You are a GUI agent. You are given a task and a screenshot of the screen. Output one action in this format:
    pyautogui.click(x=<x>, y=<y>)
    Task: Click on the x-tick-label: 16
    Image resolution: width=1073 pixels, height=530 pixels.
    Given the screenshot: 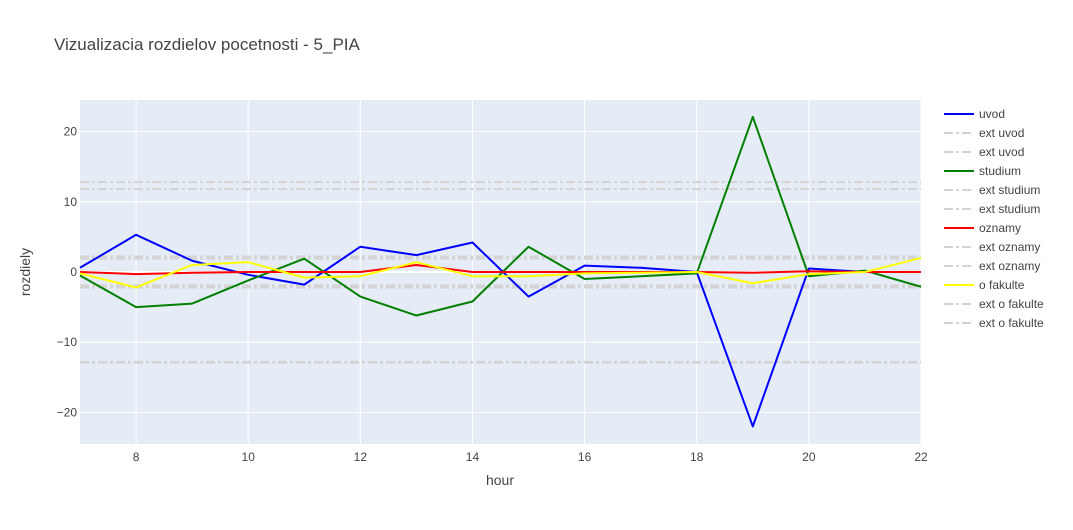 What is the action you would take?
    pyautogui.click(x=585, y=457)
    